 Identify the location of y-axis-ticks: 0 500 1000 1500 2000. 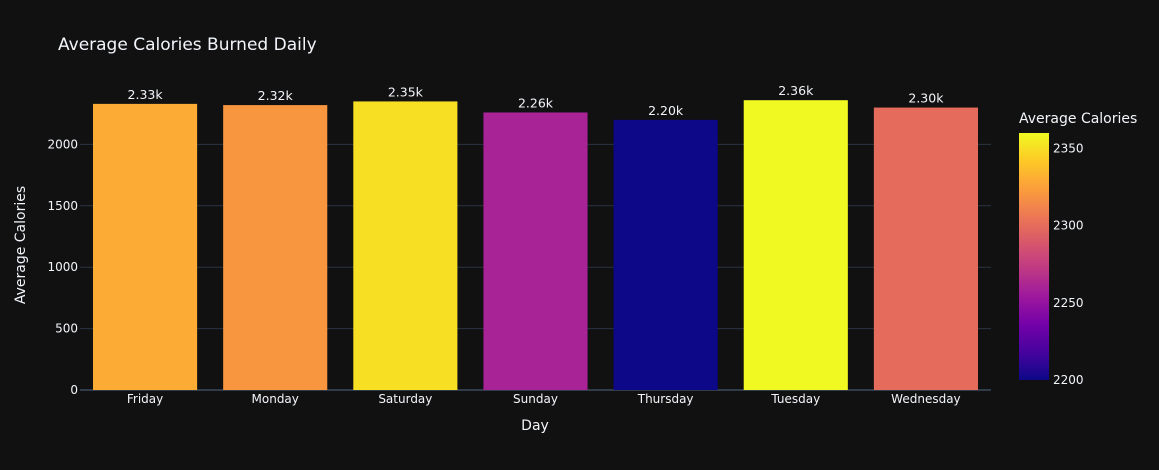
(62, 267).